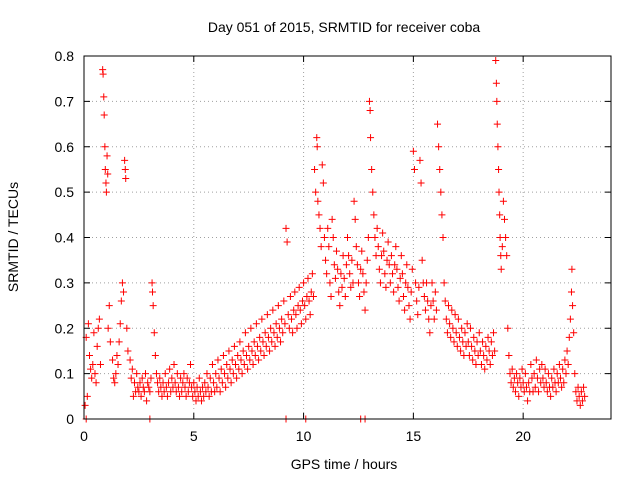  I want to click on y-tick-label: 0.5, so click(65, 192).